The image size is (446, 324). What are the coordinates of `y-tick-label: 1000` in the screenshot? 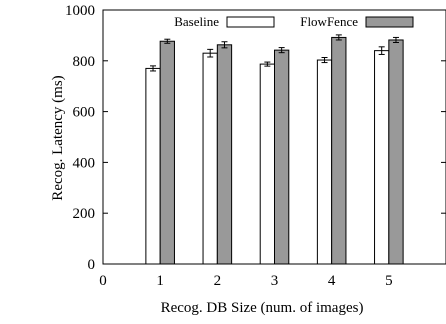 It's located at (80, 11).